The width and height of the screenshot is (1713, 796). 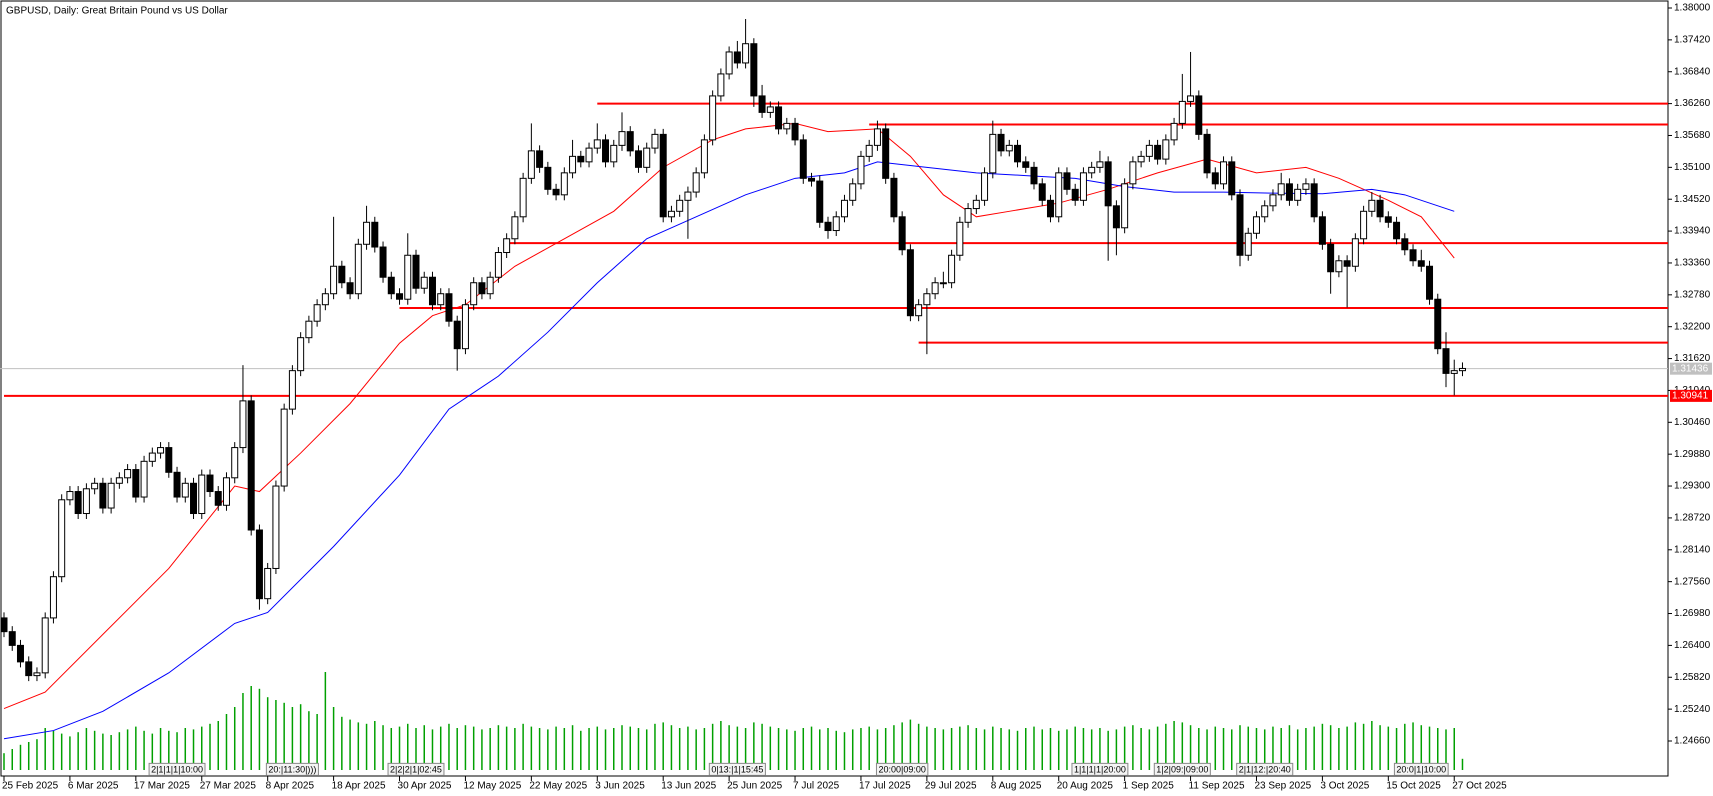 I want to click on y-tick-label: 1.24660, so click(x=1692, y=741).